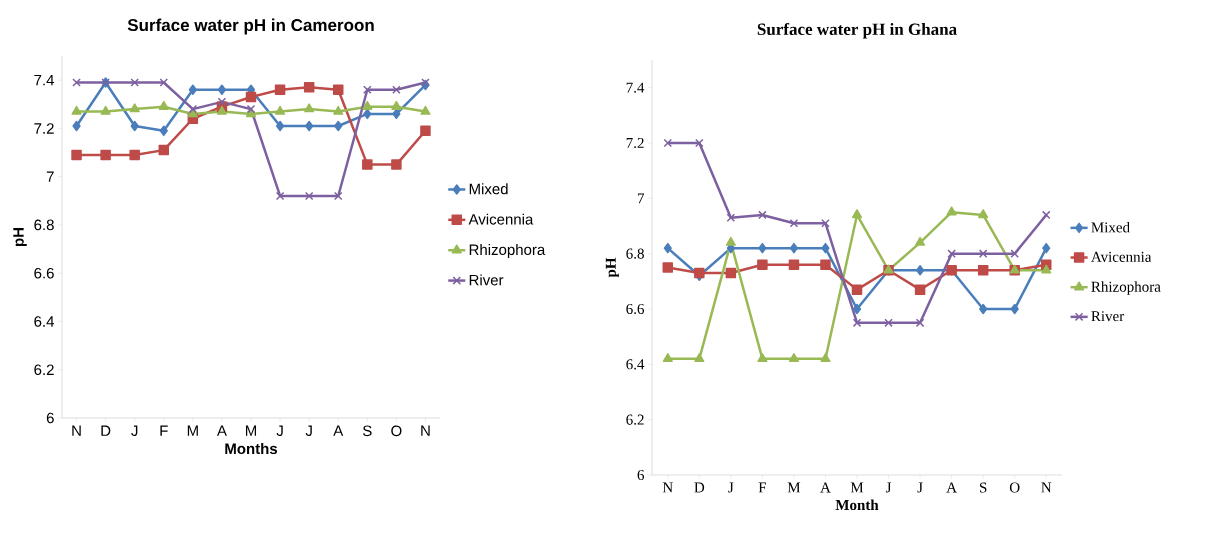 The height and width of the screenshot is (546, 1206). Describe the element at coordinates (251, 449) in the screenshot. I see `x-axis-title: Months` at that location.